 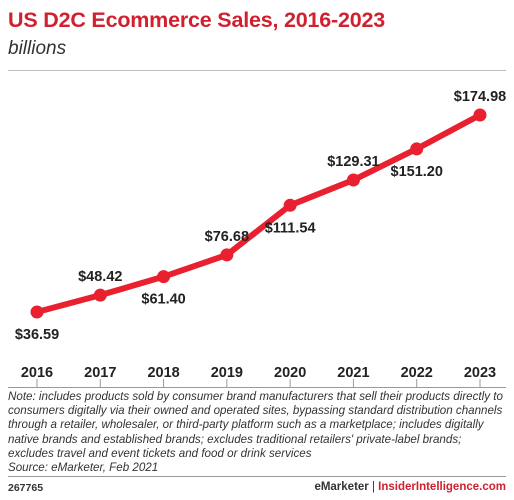 I want to click on data-point-2017, so click(x=100, y=295).